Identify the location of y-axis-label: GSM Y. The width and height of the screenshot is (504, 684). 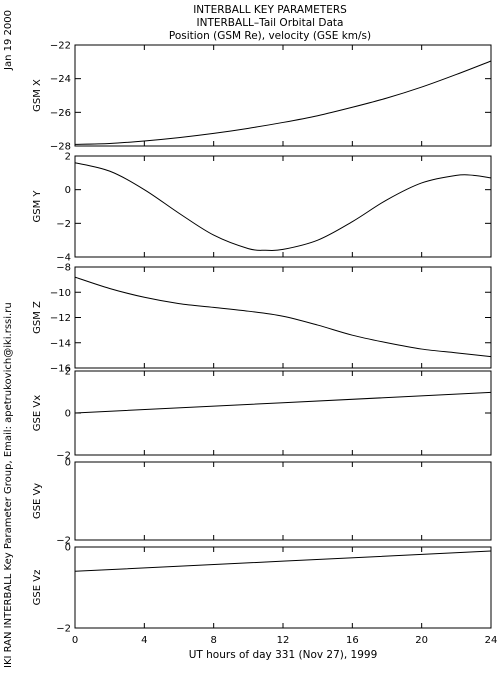
(37, 206).